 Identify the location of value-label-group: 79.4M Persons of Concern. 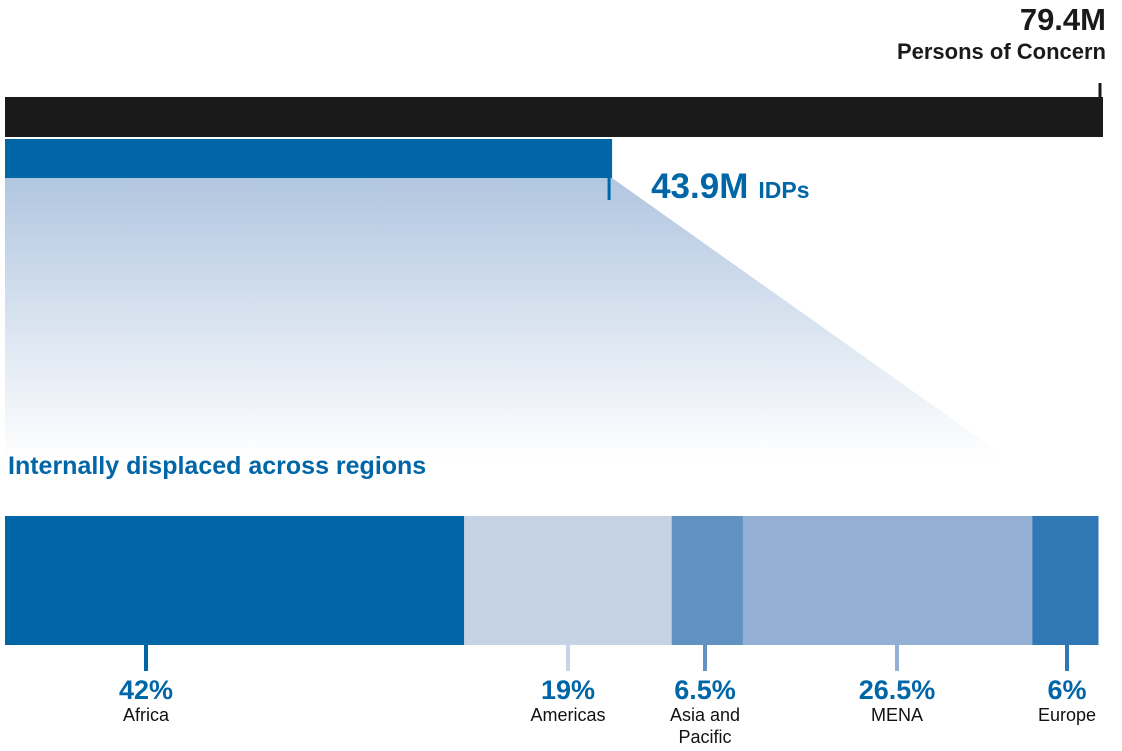
(1001, 34).